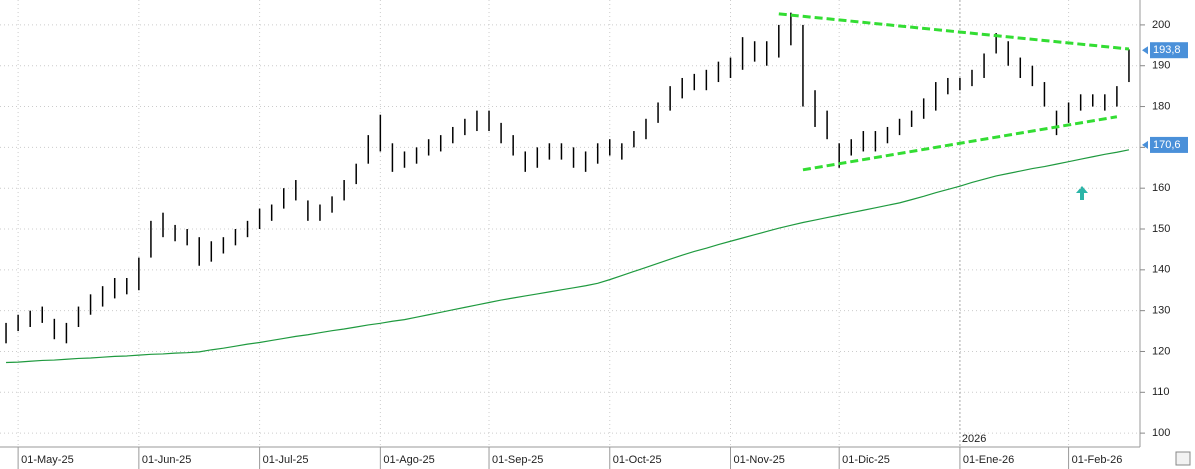 This screenshot has width=1195, height=469. Describe the element at coordinates (1161, 311) in the screenshot. I see `y-tick-label: 130` at that location.